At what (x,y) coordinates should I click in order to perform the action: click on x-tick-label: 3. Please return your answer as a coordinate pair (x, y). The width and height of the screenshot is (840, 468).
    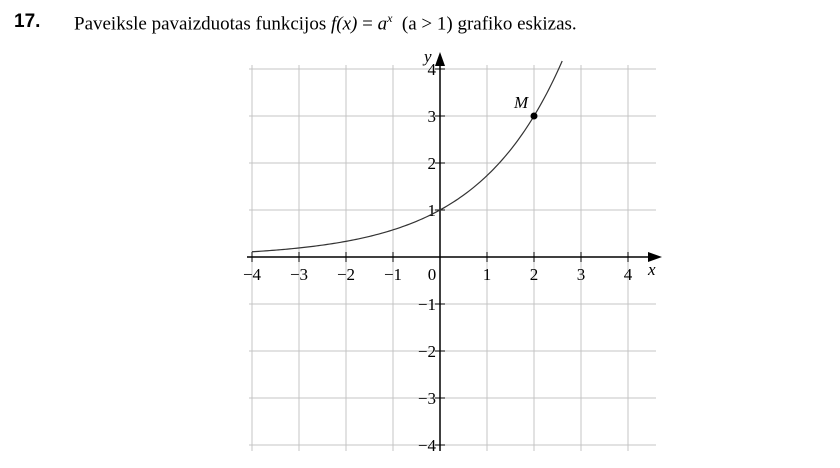
    Looking at the image, I should click on (581, 274).